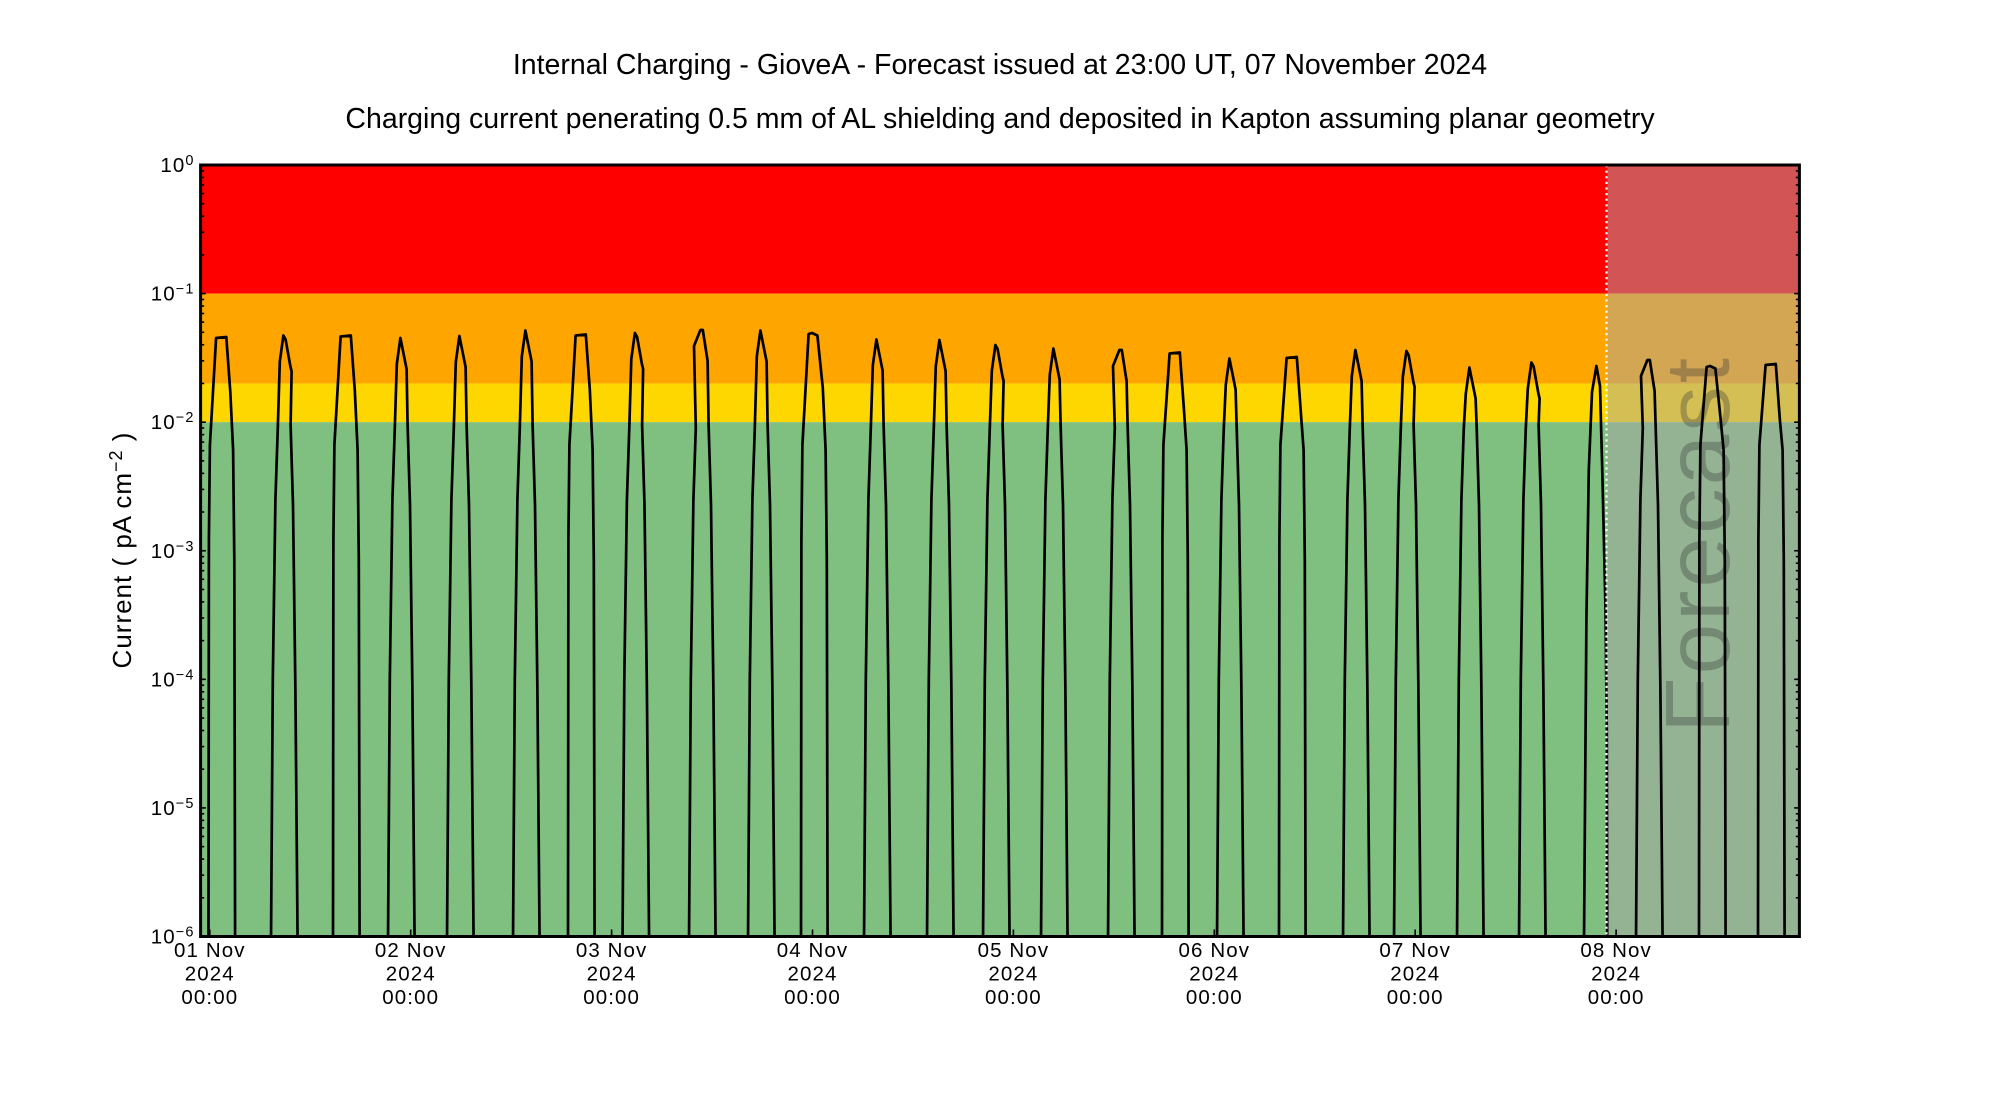  Describe the element at coordinates (177, 165) in the screenshot. I see `svg-text: 10⁰` at that location.